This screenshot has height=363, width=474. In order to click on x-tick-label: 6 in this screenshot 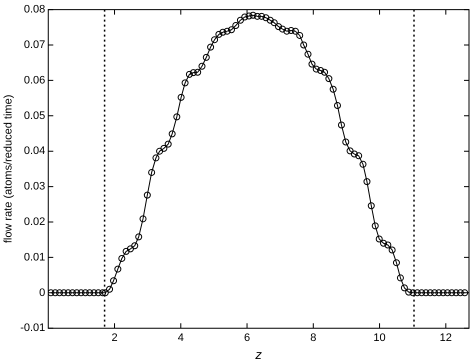, I will do `click(247, 338)`.